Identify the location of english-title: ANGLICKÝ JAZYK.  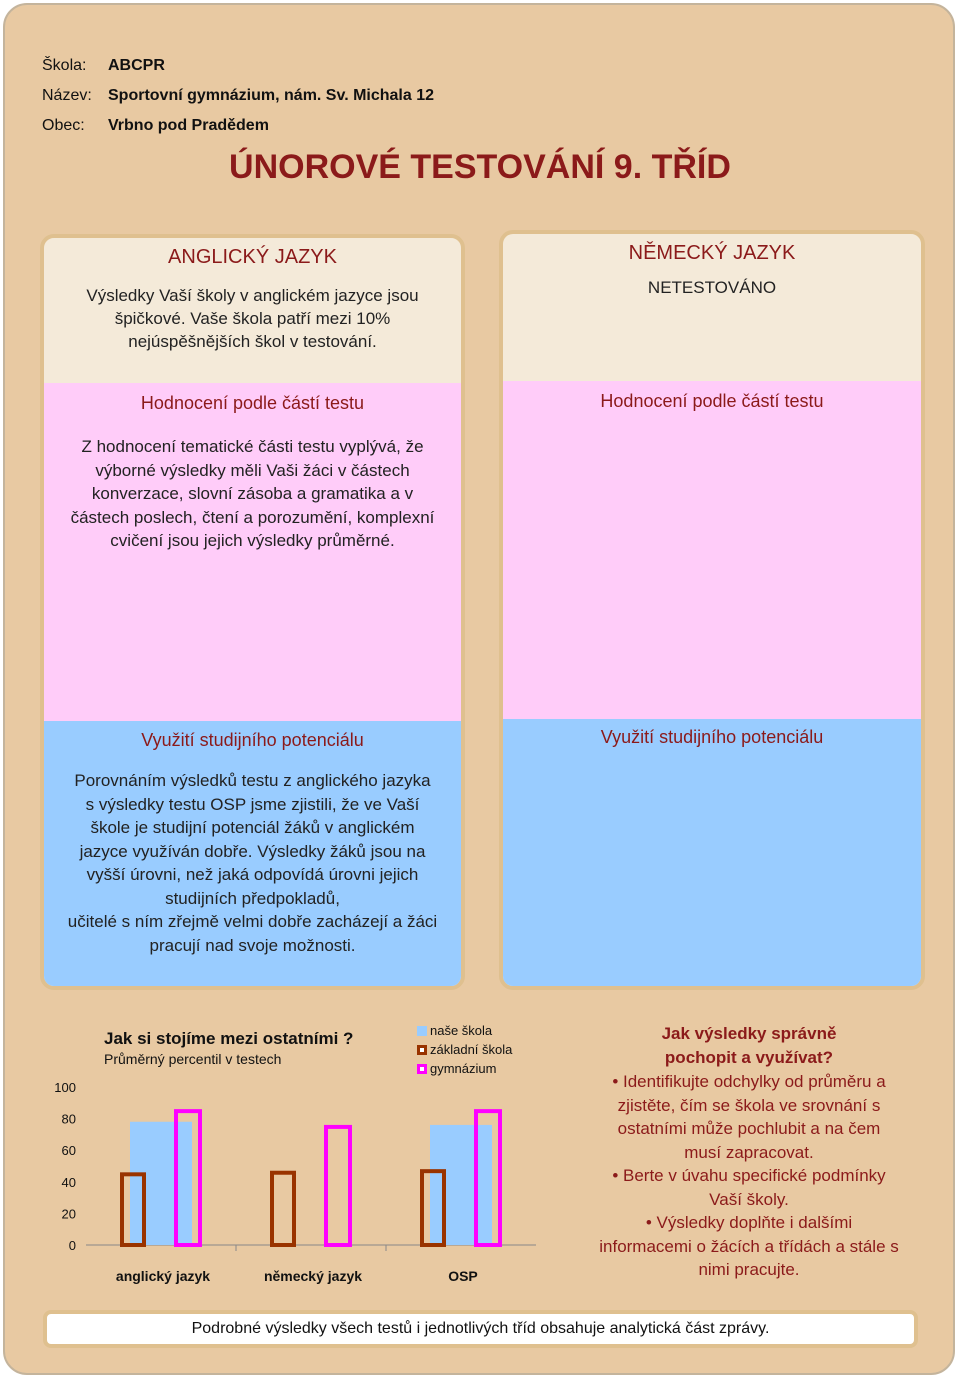
(252, 257).